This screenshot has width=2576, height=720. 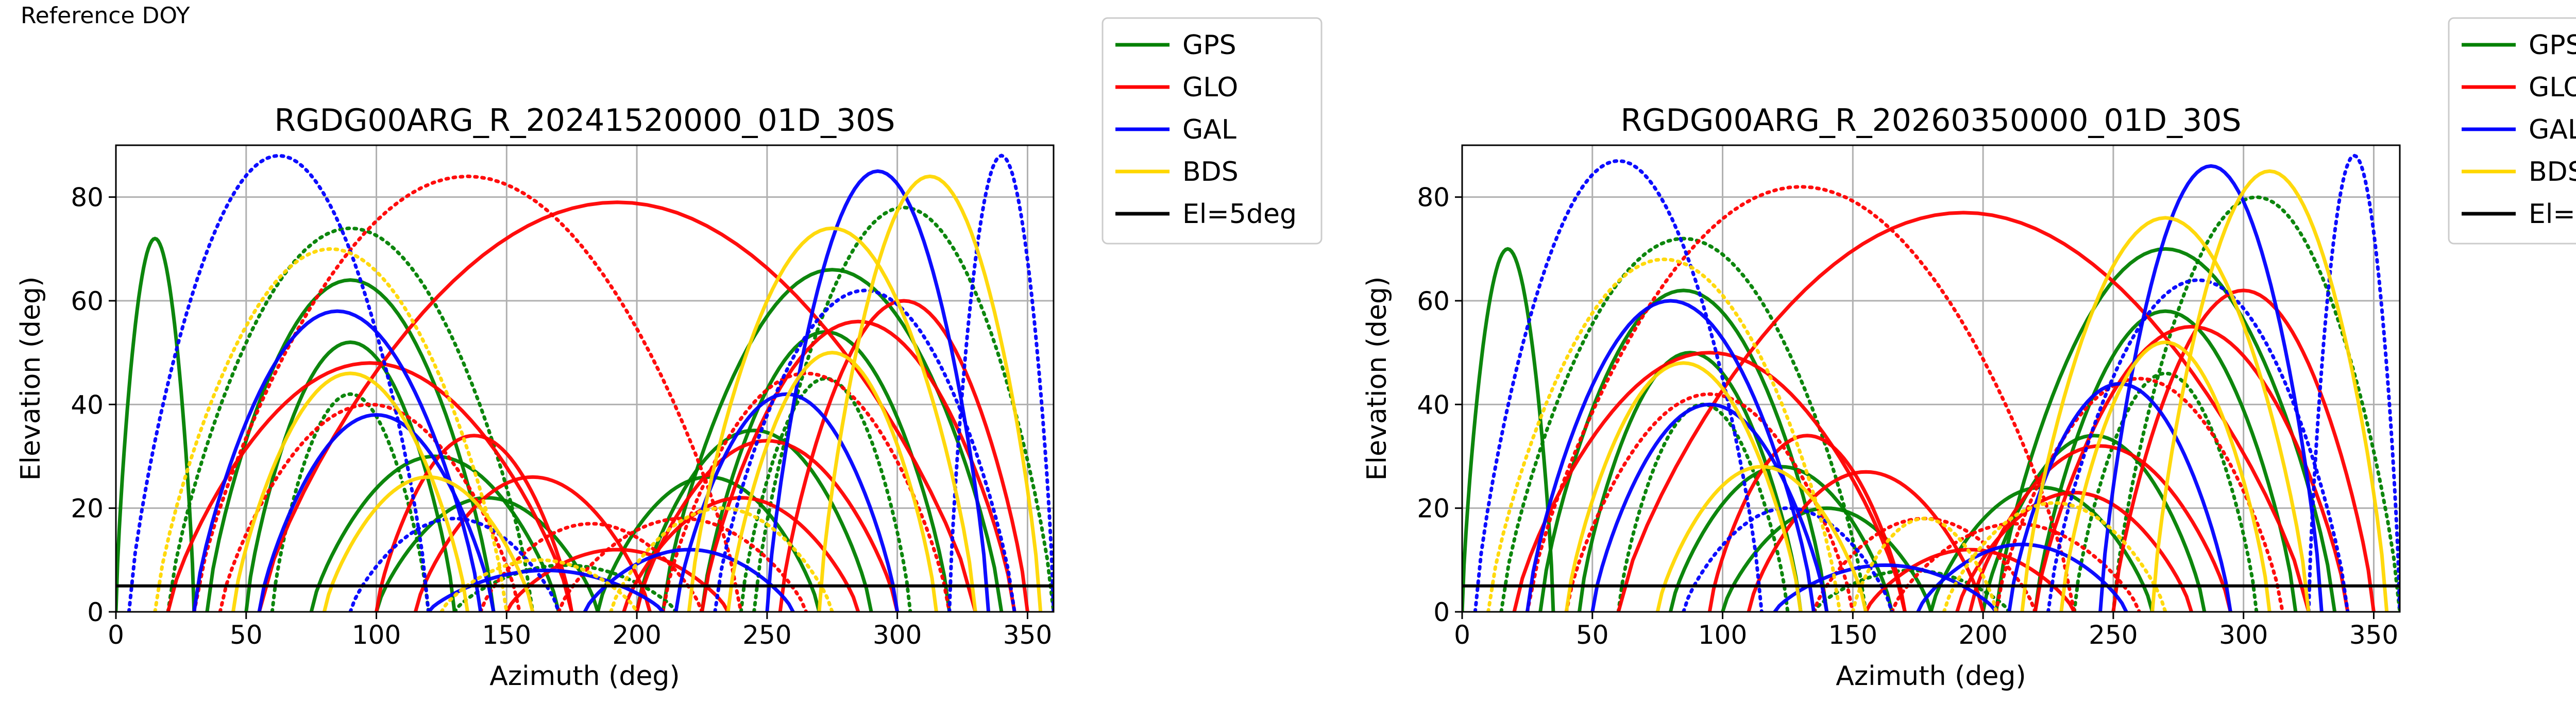 What do you see at coordinates (1433, 405) in the screenshot?
I see `y-tick-label: 40` at bounding box center [1433, 405].